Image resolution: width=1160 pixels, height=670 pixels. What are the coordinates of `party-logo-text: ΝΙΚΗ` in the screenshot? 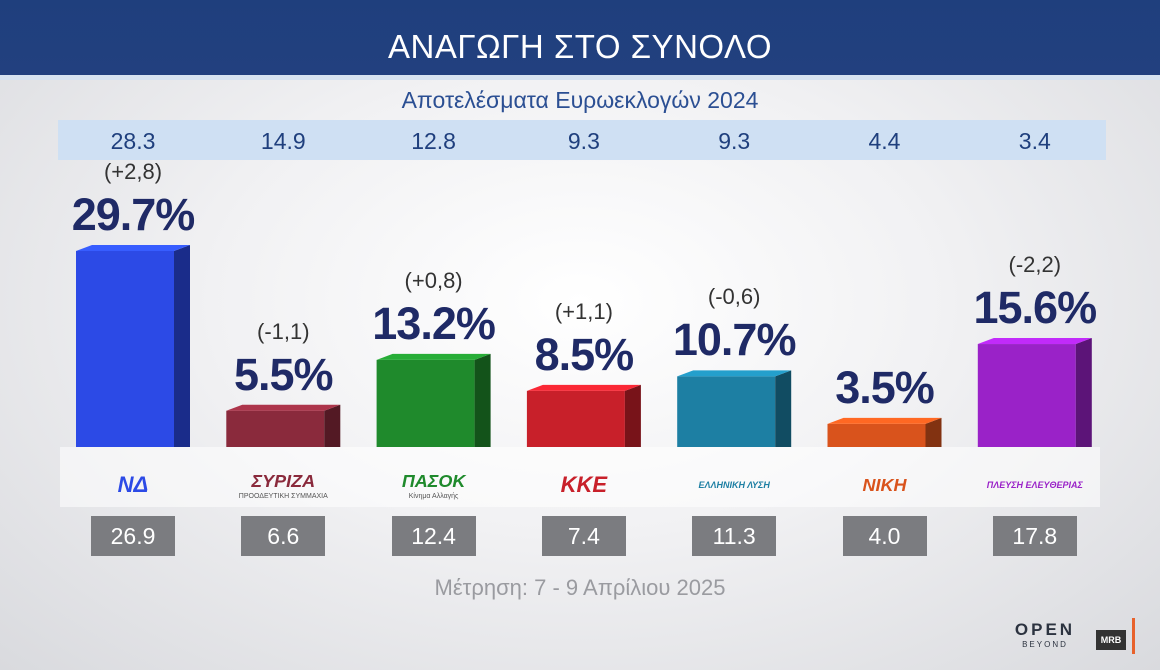 It's located at (884, 484).